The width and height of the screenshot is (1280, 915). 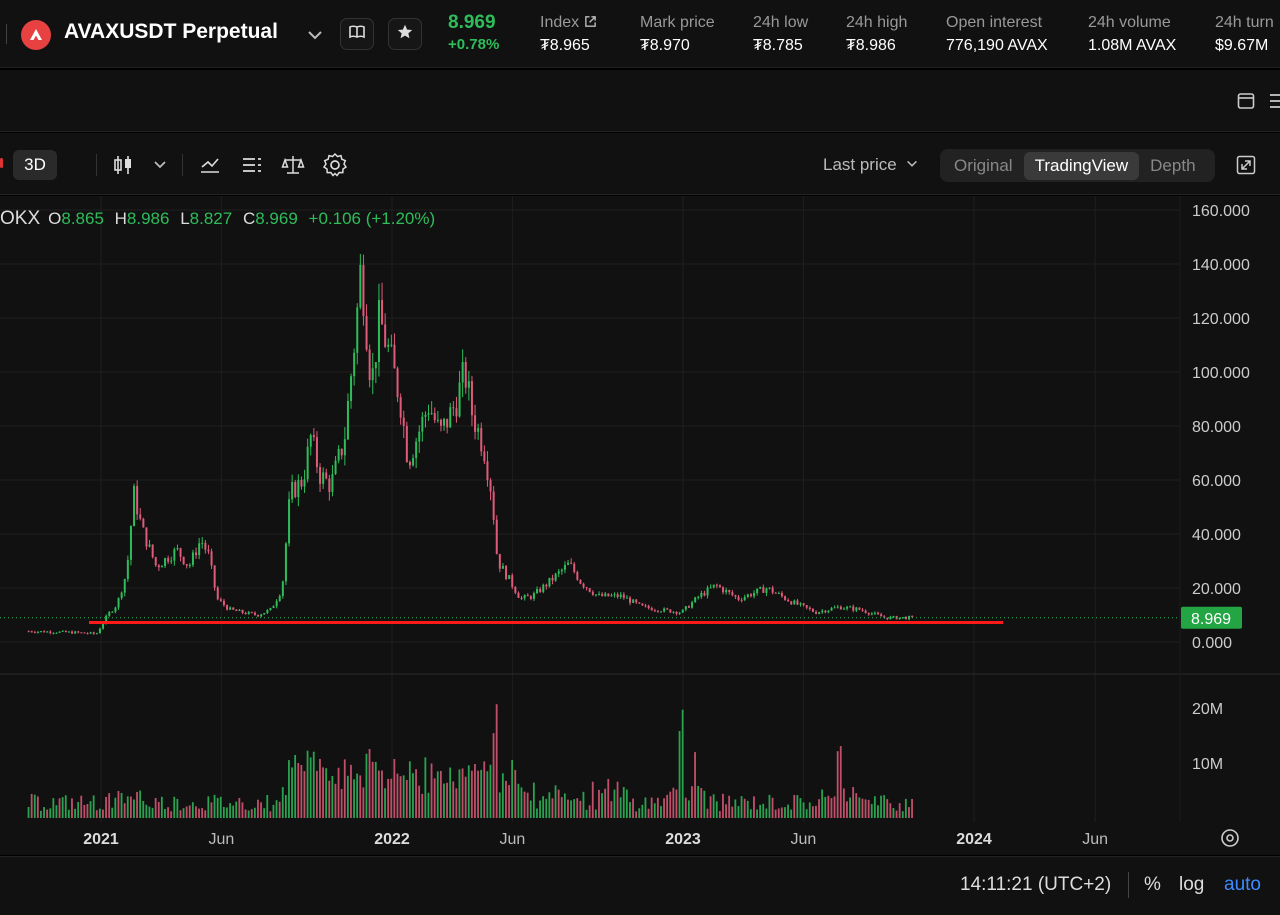 I want to click on stat-value: ₮8.785, so click(x=778, y=45).